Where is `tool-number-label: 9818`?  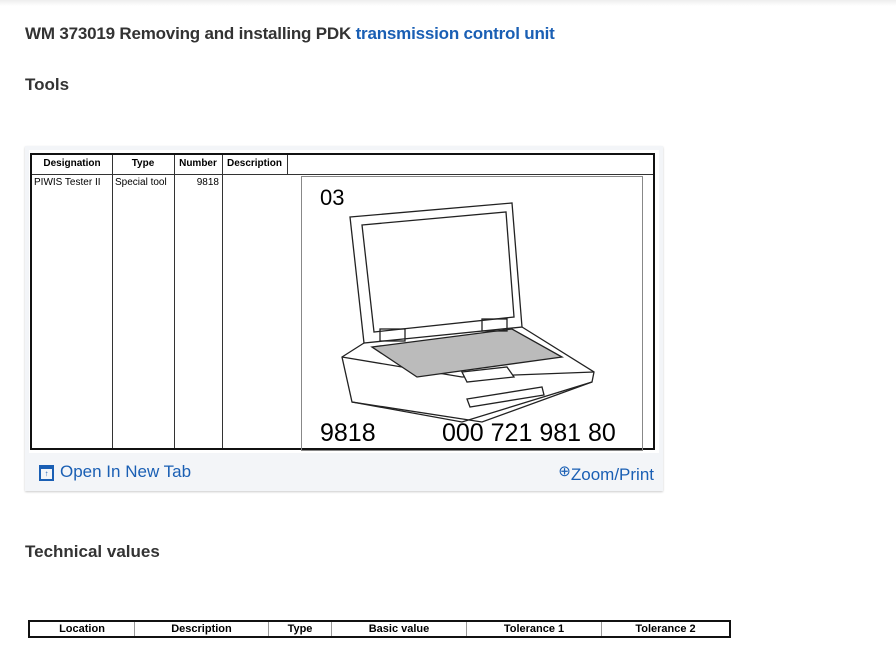 tool-number-label: 9818 is located at coordinates (348, 433).